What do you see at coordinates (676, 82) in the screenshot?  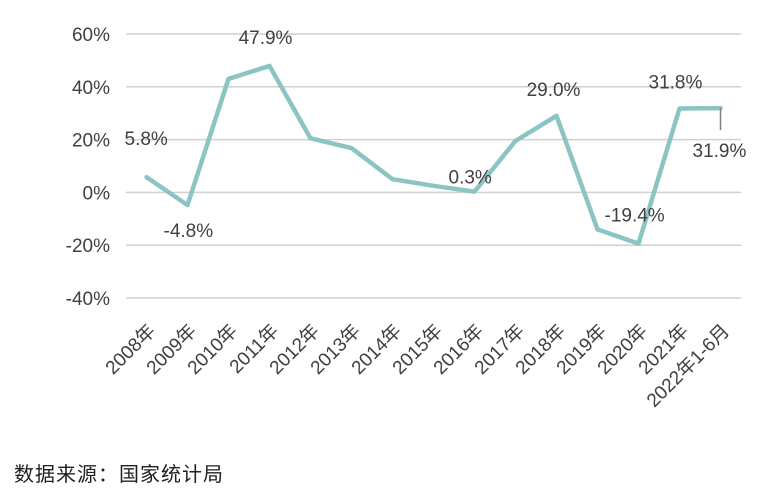 I see `data-label: 31.8%` at bounding box center [676, 82].